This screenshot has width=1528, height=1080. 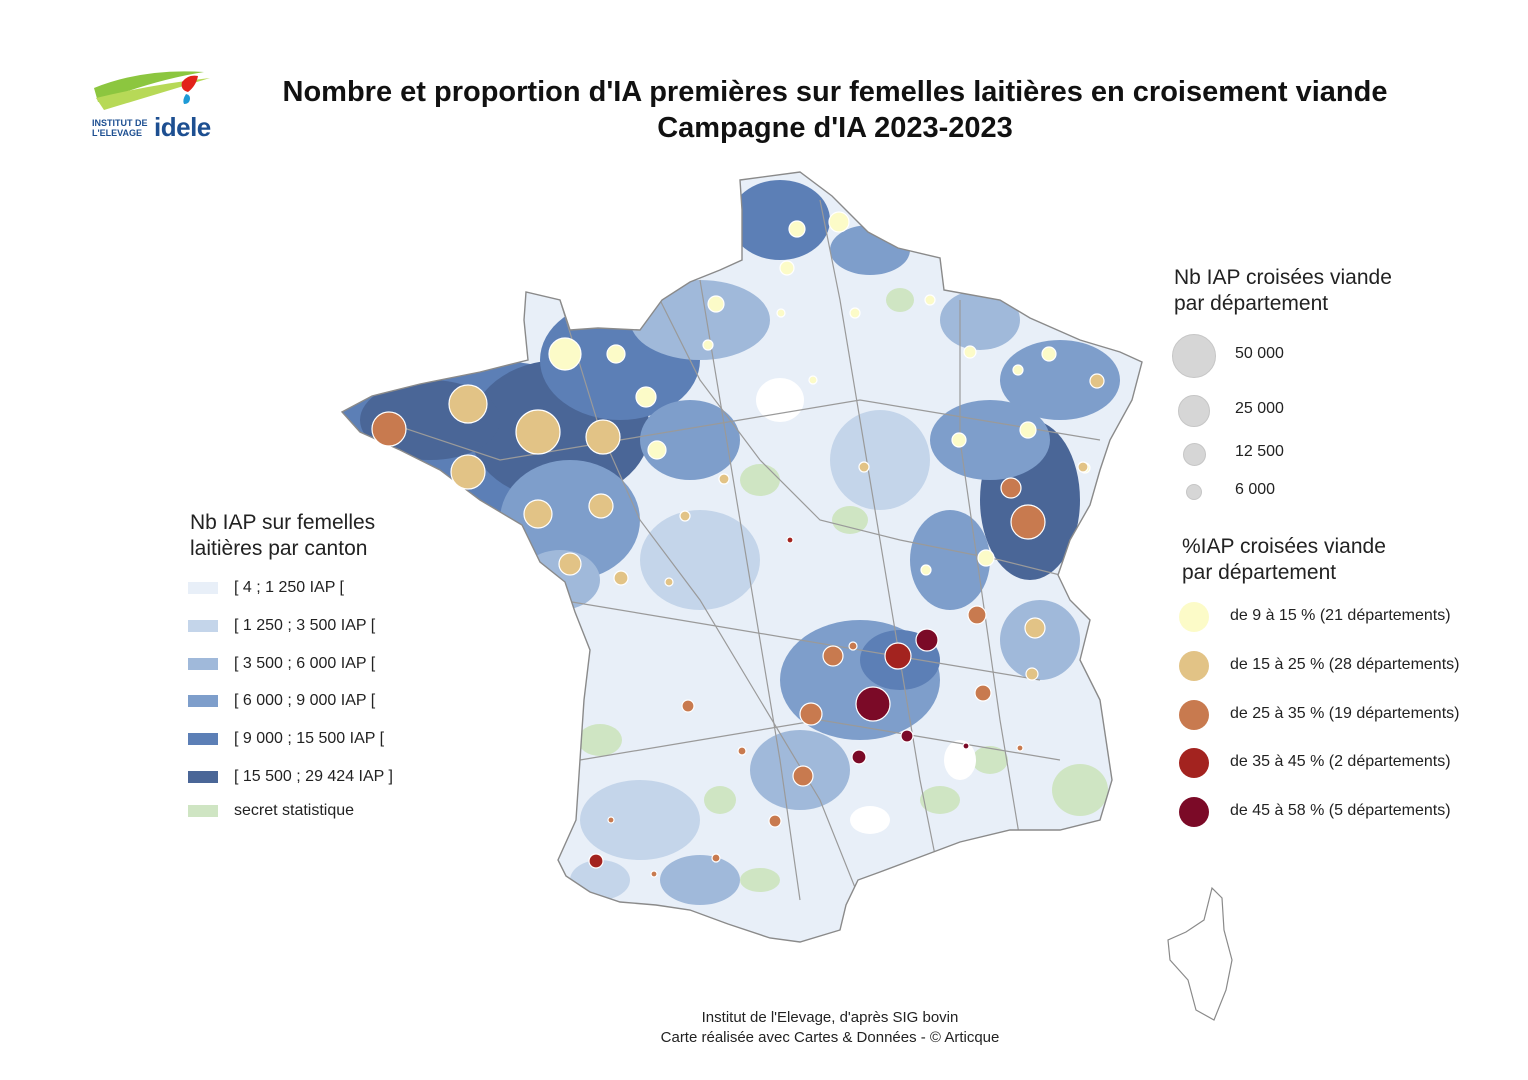 What do you see at coordinates (1200, 953) in the screenshot?
I see `corsica-outline` at bounding box center [1200, 953].